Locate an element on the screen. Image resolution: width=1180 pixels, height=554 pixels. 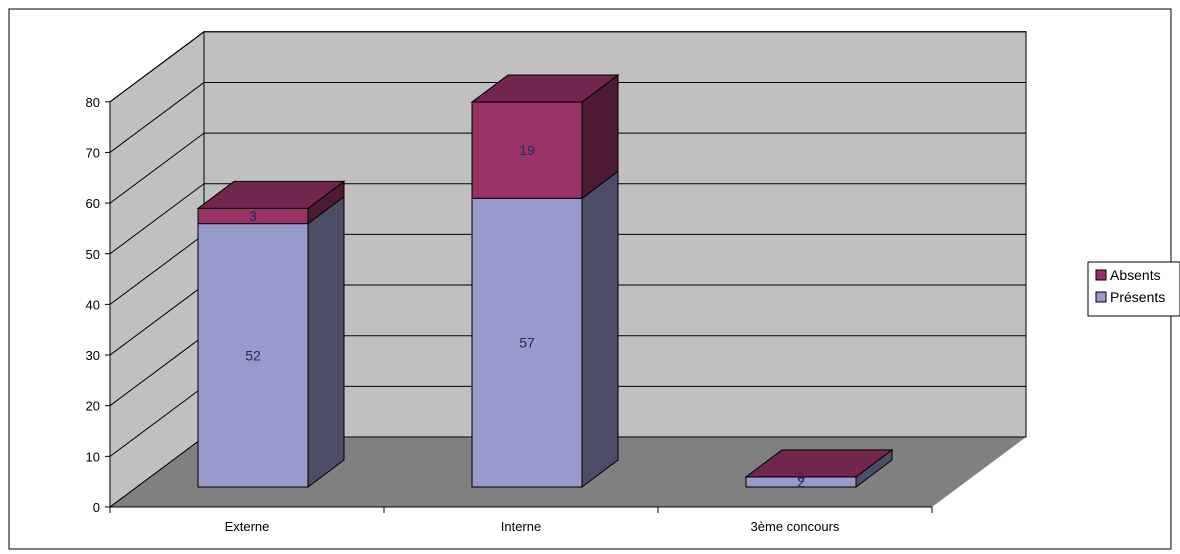
legend-label: Présents is located at coordinates (1137, 297).